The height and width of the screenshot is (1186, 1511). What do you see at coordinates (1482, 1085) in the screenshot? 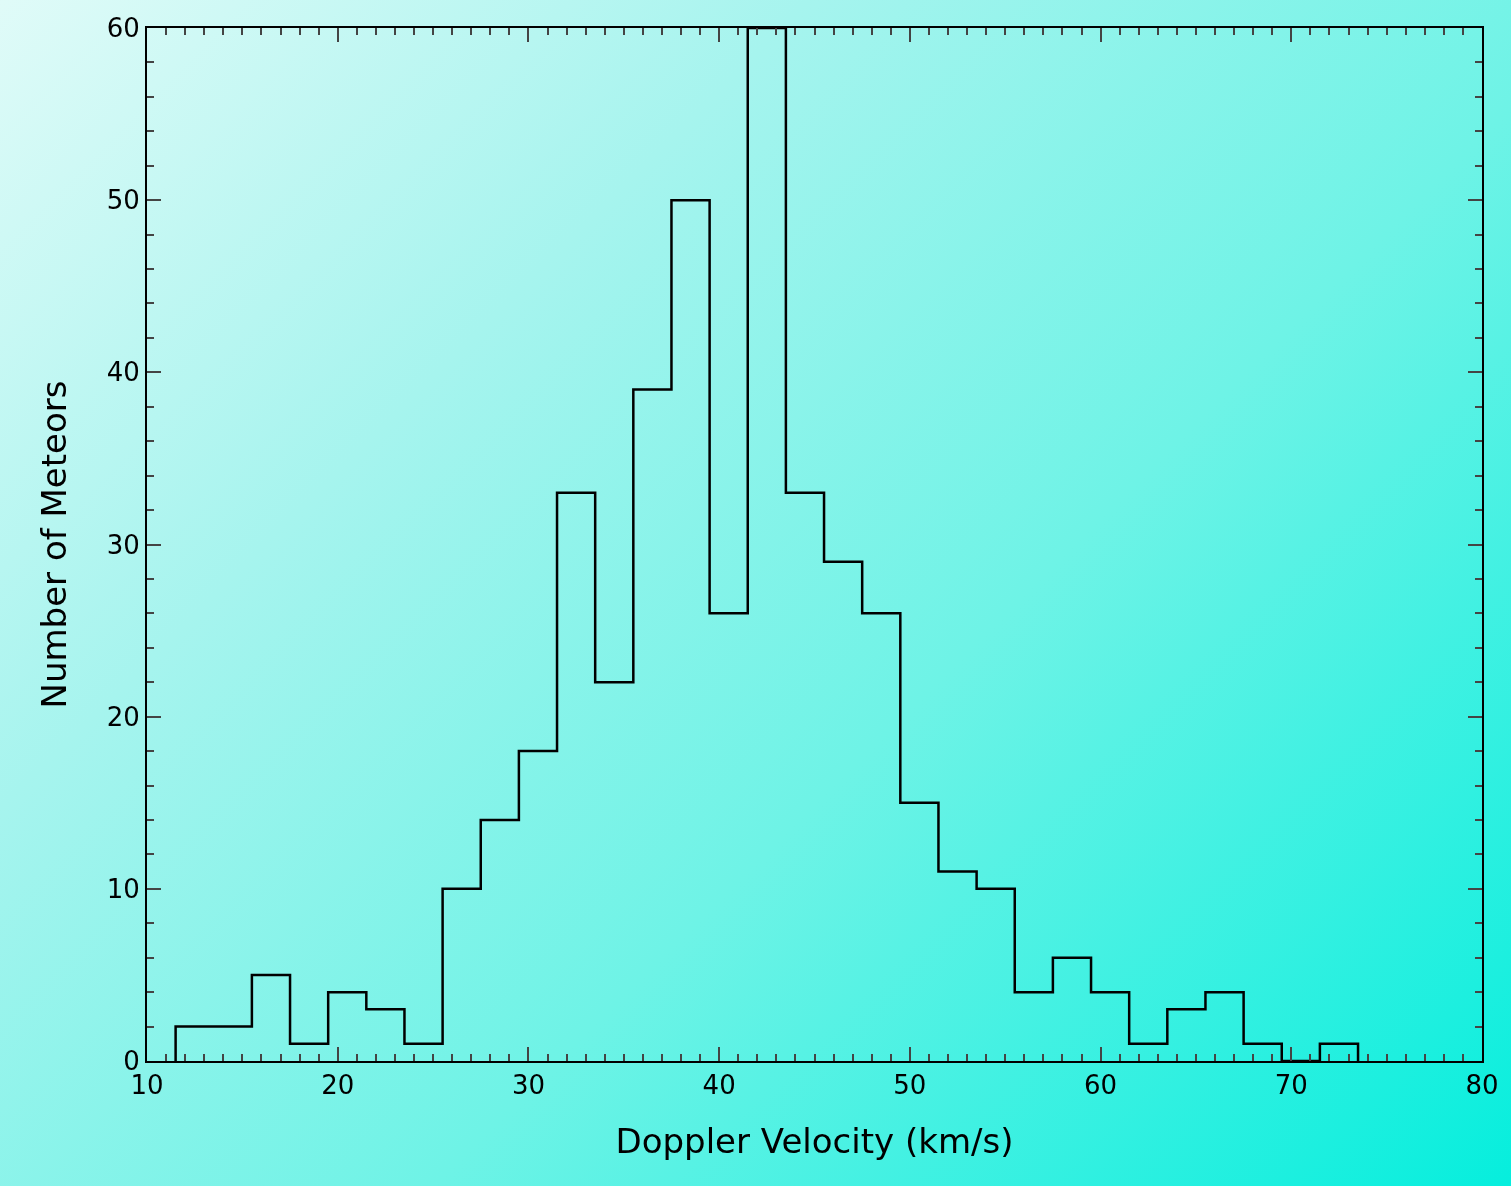
I see `x-tick-label: 80` at bounding box center [1482, 1085].